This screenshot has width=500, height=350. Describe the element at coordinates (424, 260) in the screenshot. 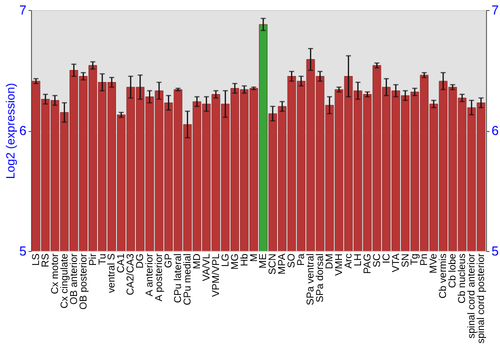

I see `x-tick-label: Pn` at that location.